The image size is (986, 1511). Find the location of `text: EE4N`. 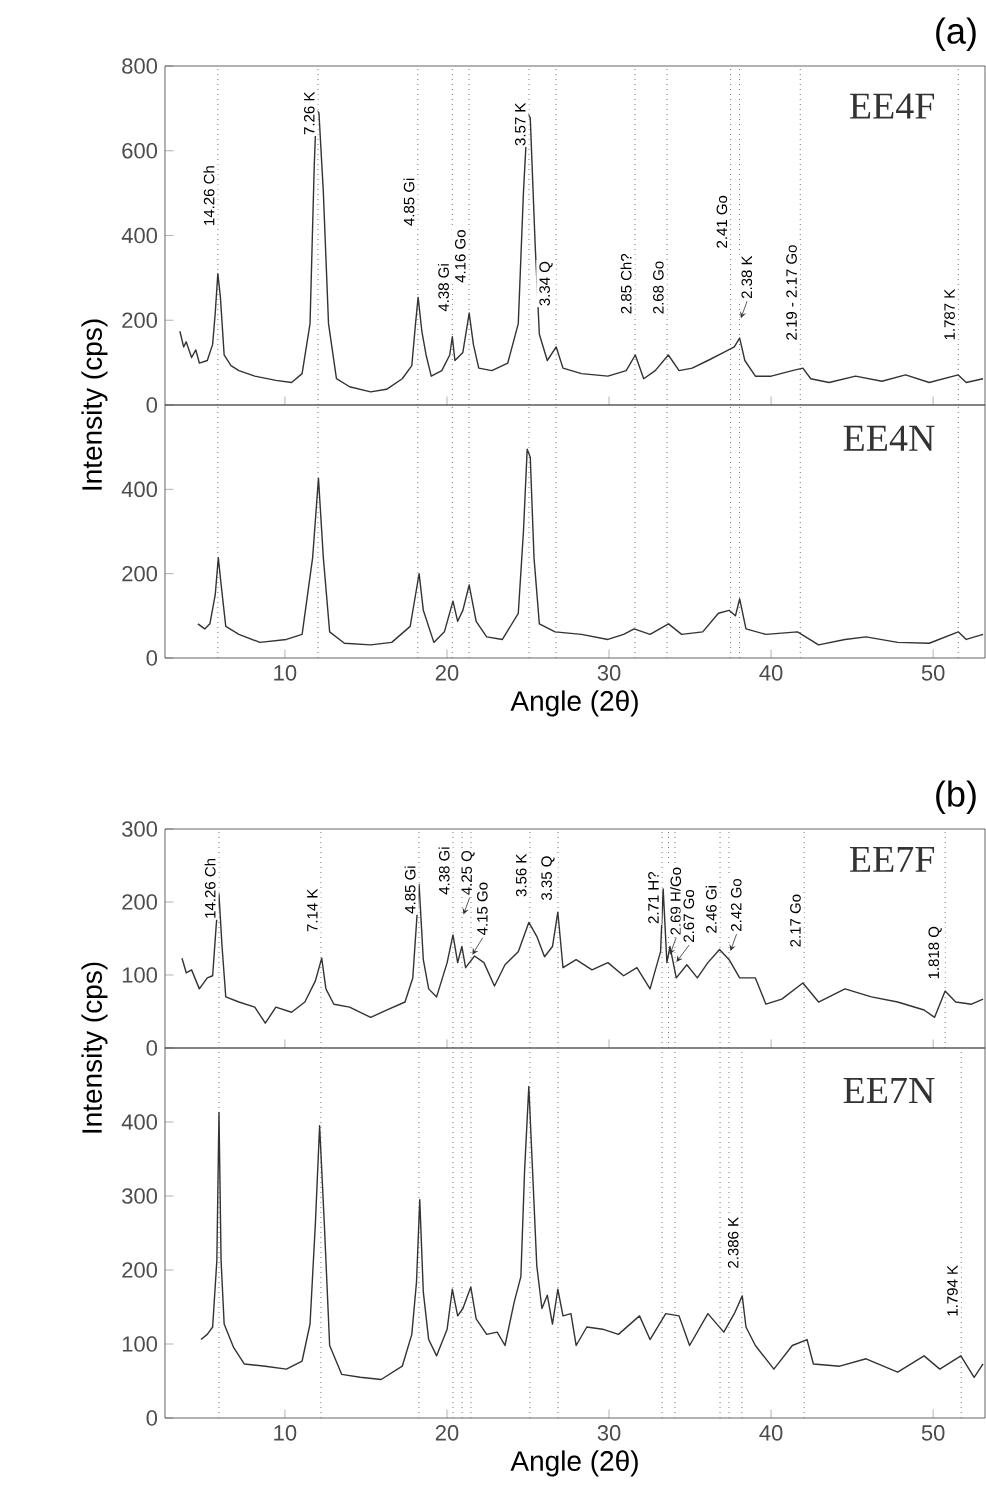

text: EE4N is located at coordinates (889, 438).